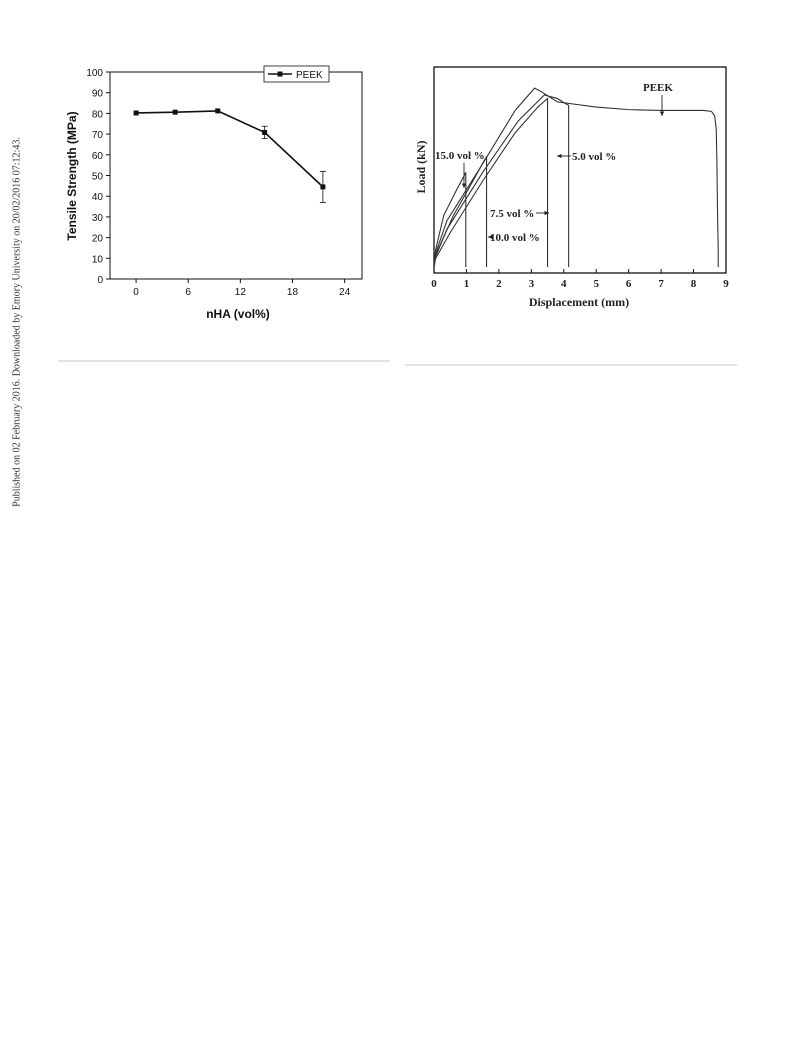  I want to click on chart1-y-tick-label: 0, so click(100, 280).